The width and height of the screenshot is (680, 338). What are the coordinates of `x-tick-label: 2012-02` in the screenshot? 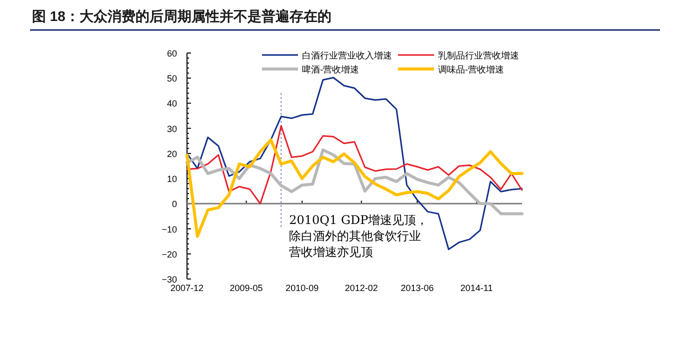 It's located at (361, 288).